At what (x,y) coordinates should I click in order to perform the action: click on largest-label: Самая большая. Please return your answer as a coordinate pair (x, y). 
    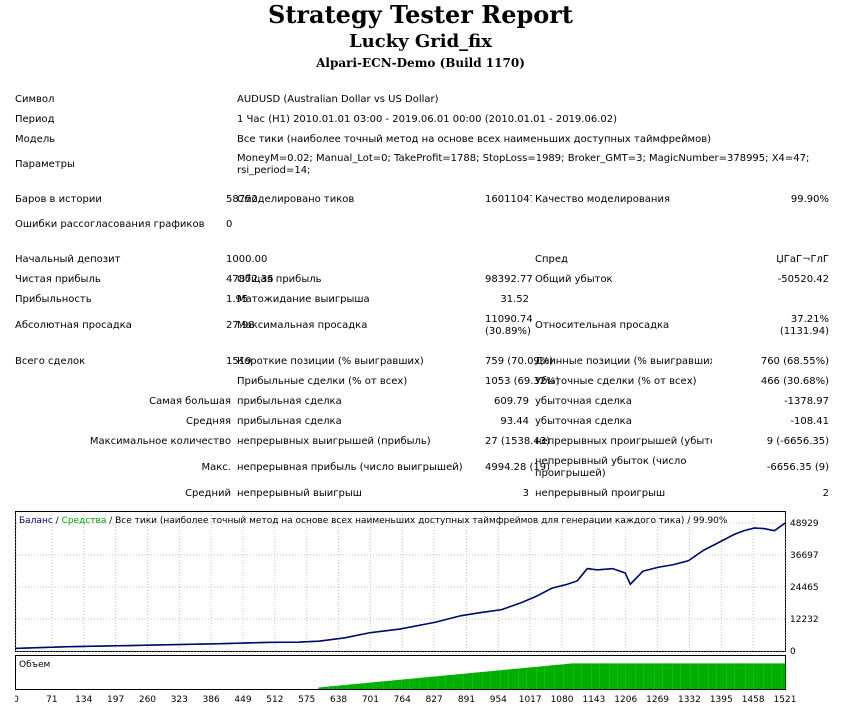
    Looking at the image, I should click on (190, 401).